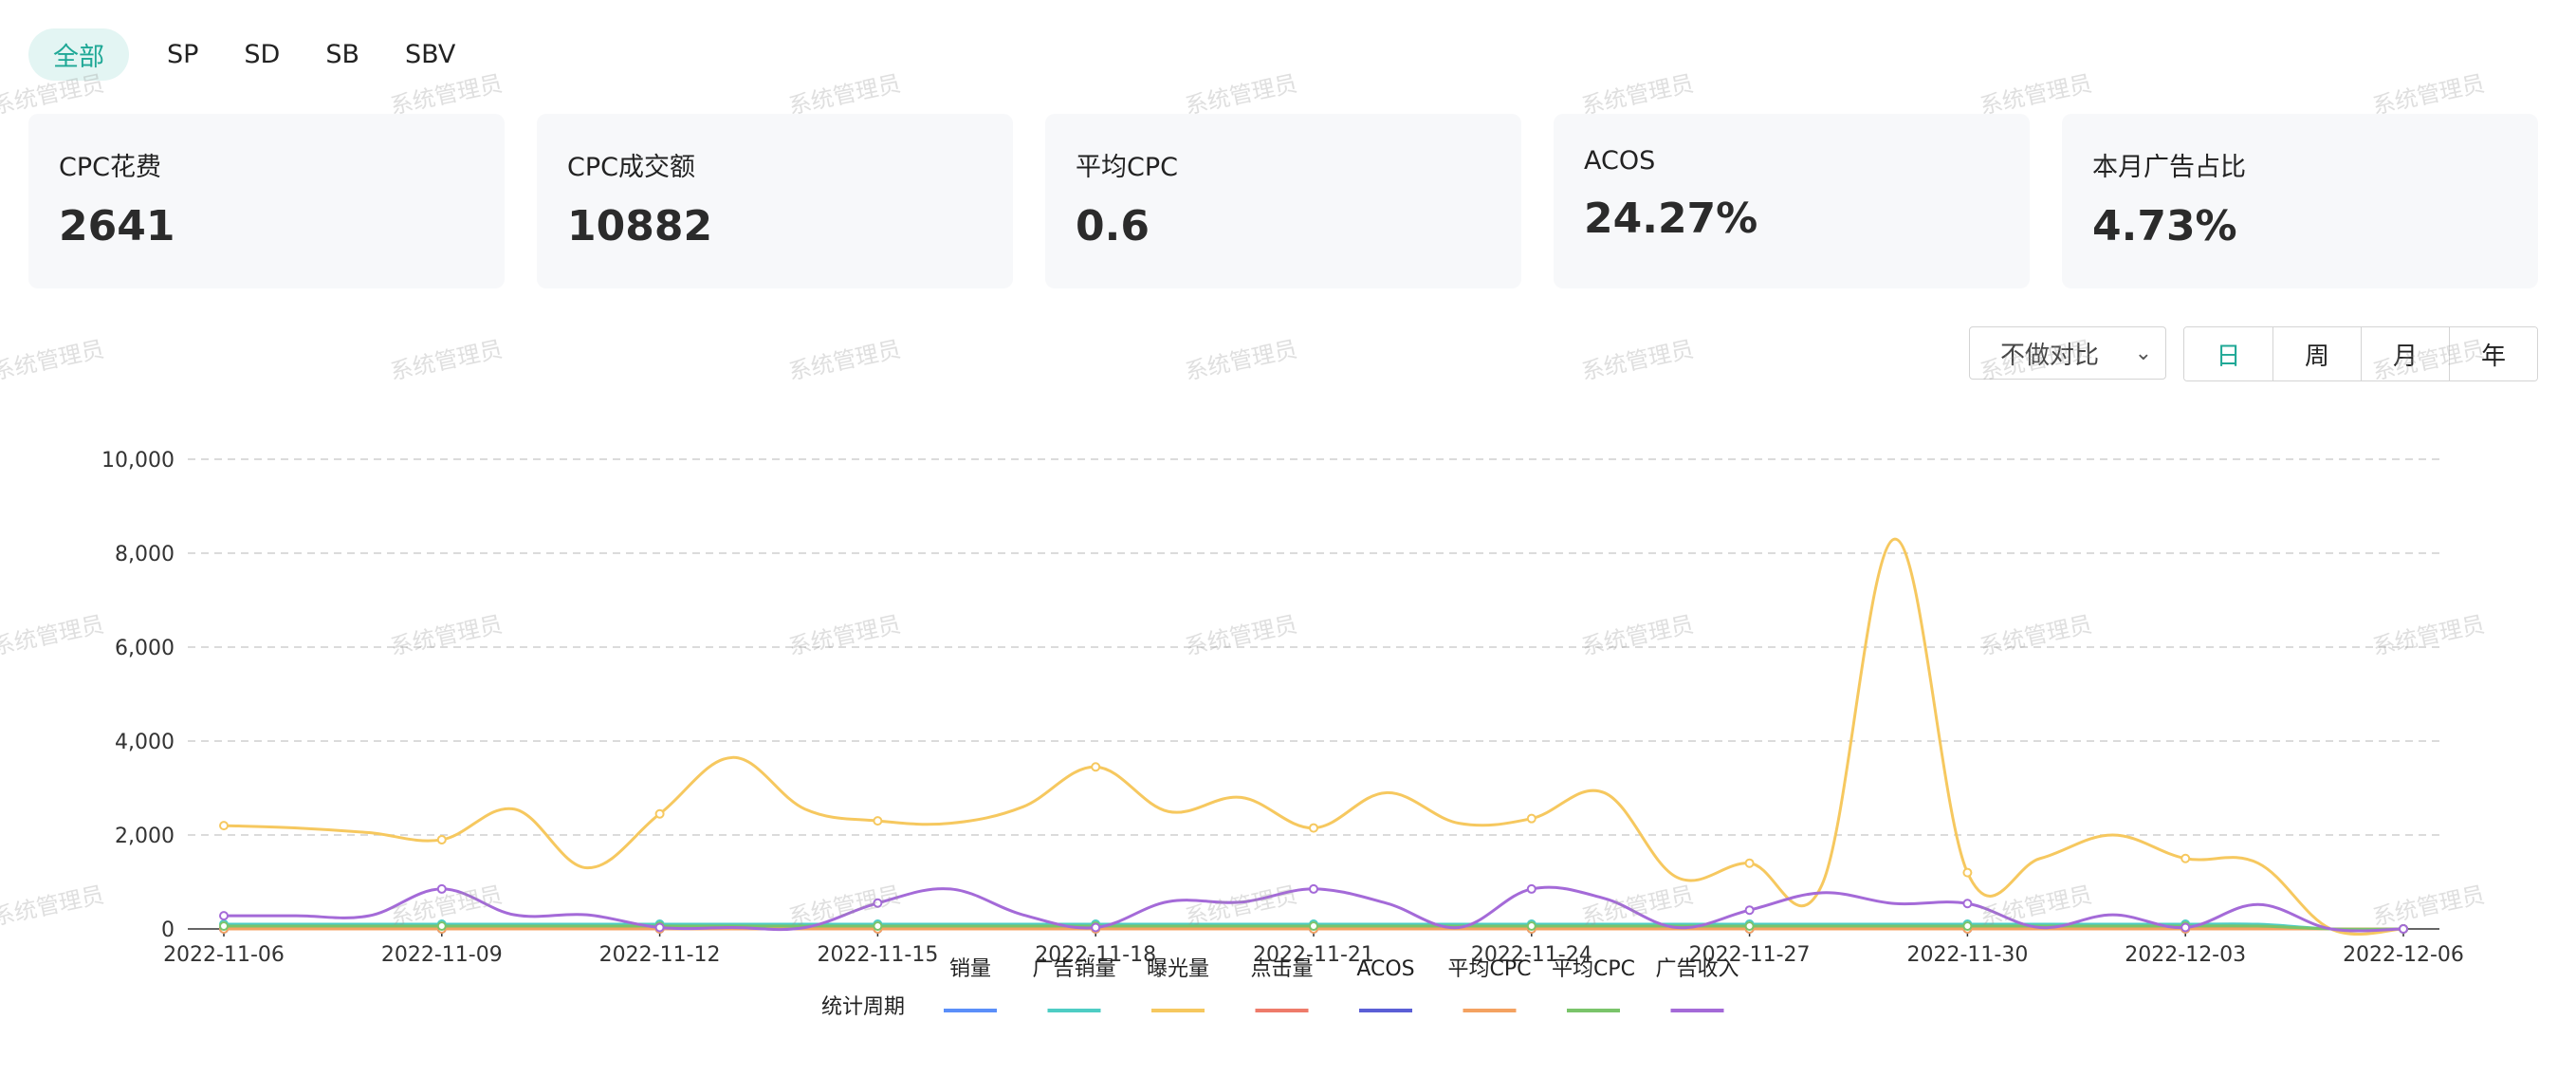 The width and height of the screenshot is (2576, 1076). Describe the element at coordinates (660, 955) in the screenshot. I see `x-tick-label: 2022-11-12` at that location.